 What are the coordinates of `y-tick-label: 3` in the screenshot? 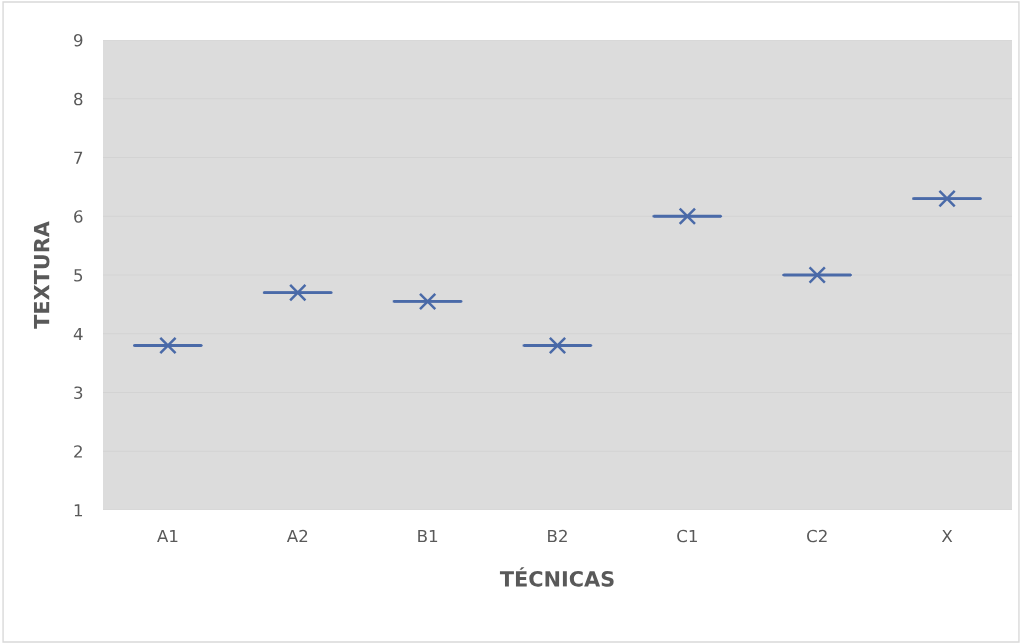 It's located at (78, 393).